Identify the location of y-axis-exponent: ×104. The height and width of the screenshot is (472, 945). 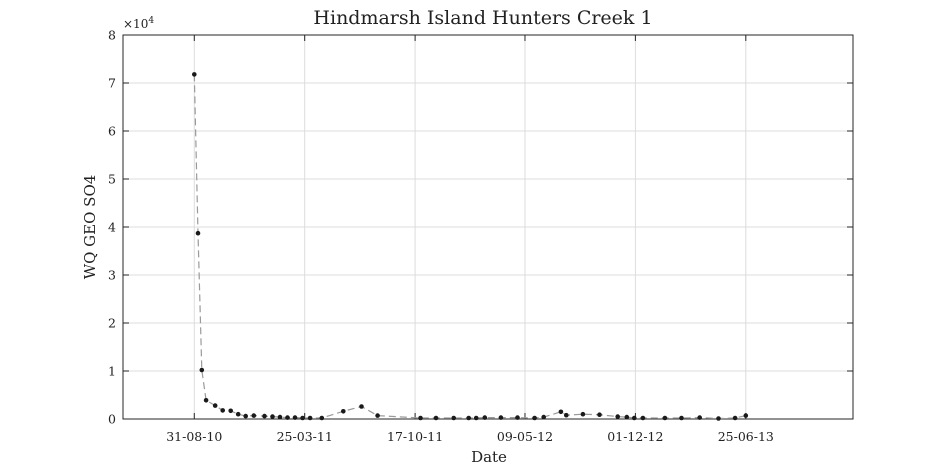
(138, 23).